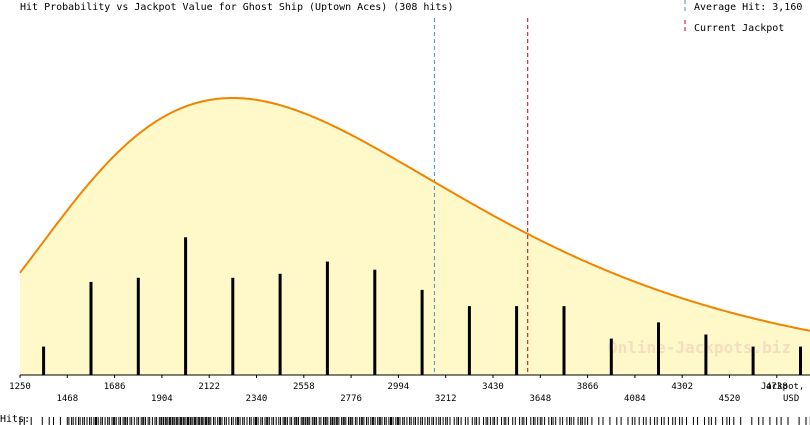  Describe the element at coordinates (493, 387) in the screenshot. I see `x-tick-label: 3430` at that location.